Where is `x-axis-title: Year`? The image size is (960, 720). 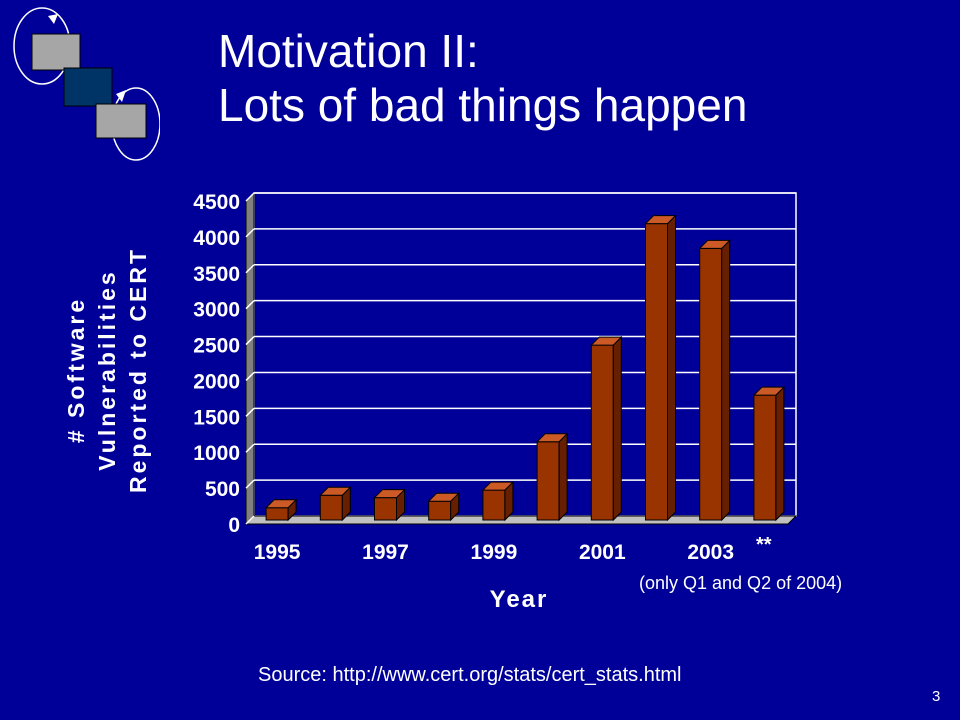 x-axis-title: Year is located at coordinates (519, 599).